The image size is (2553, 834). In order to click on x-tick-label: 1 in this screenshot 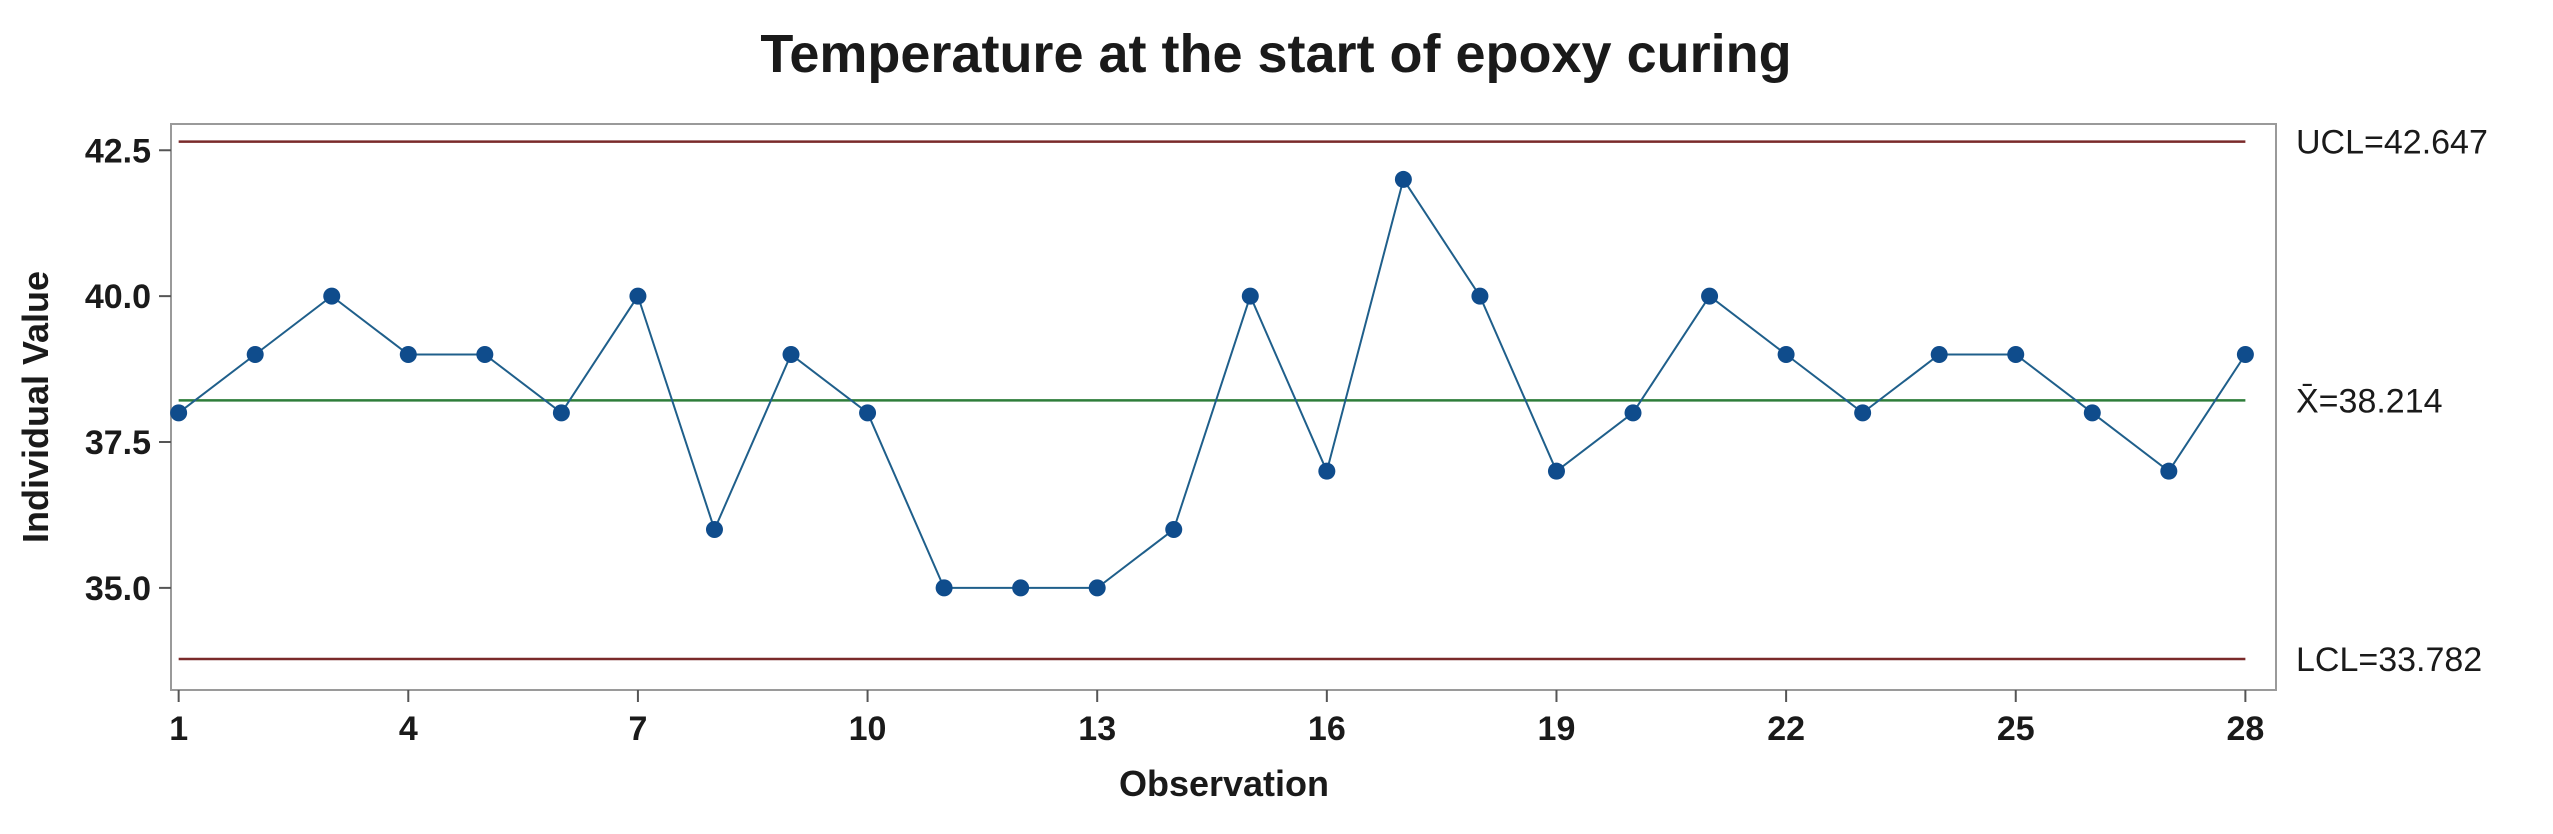, I will do `click(178, 729)`.